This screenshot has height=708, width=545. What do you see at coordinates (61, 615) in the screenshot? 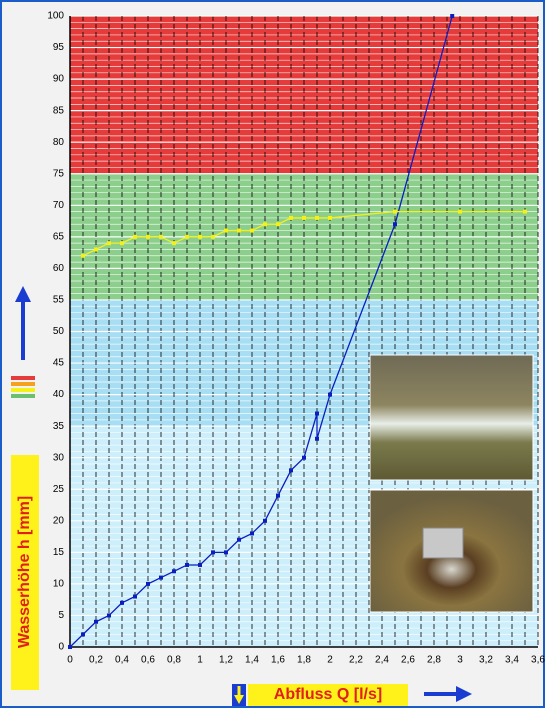
I see `y-tick-label: 5` at bounding box center [61, 615].